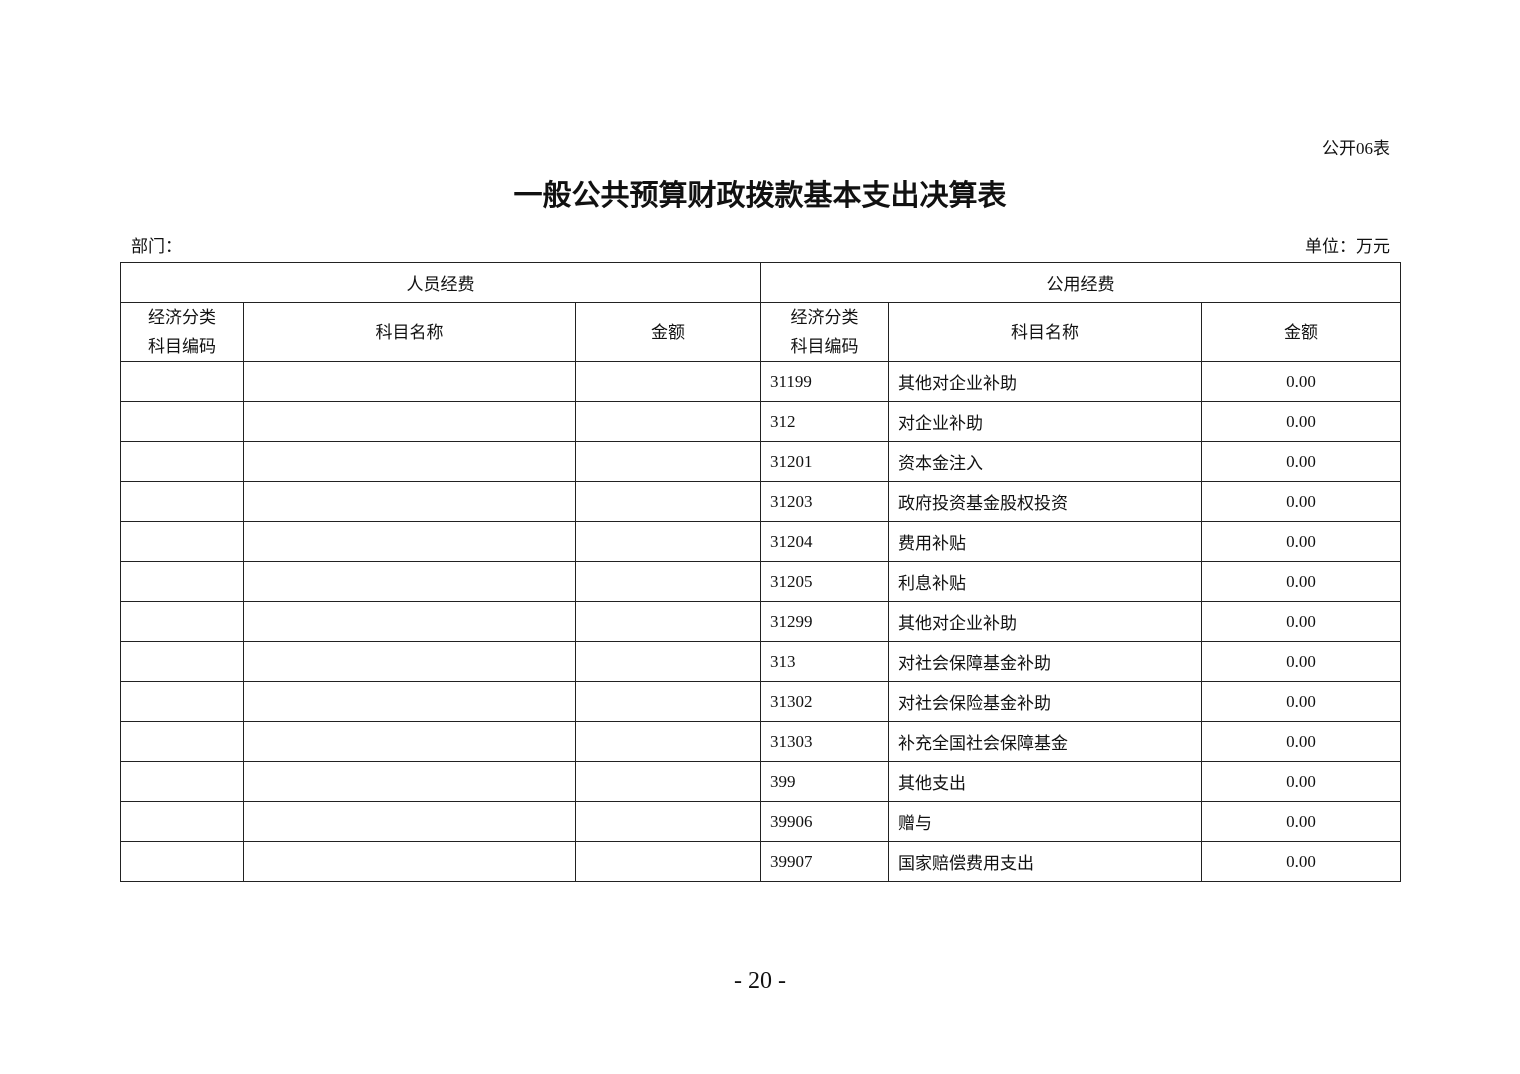 The image size is (1520, 1074). I want to click on name-cell: 费用补贴, so click(1045, 541).